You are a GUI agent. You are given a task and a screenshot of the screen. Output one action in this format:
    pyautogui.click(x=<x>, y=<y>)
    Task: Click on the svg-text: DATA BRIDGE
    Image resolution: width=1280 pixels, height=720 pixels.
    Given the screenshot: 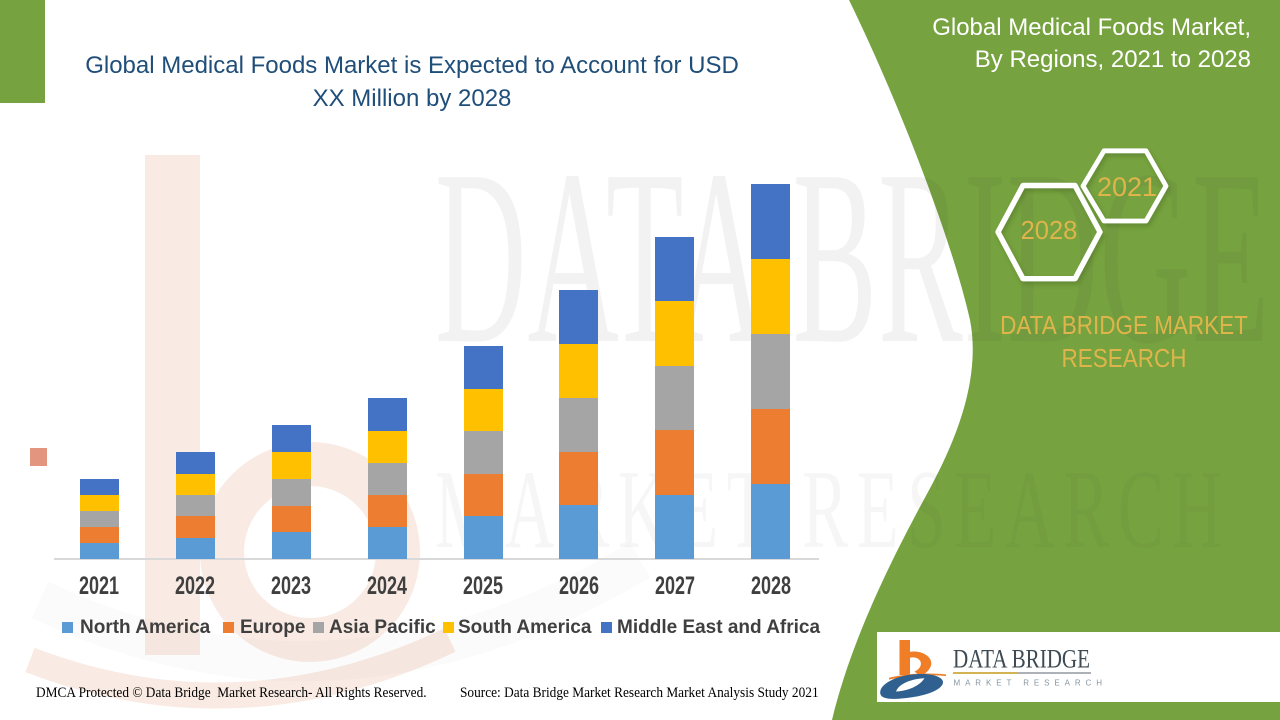 What is the action you would take?
    pyautogui.click(x=1021, y=659)
    